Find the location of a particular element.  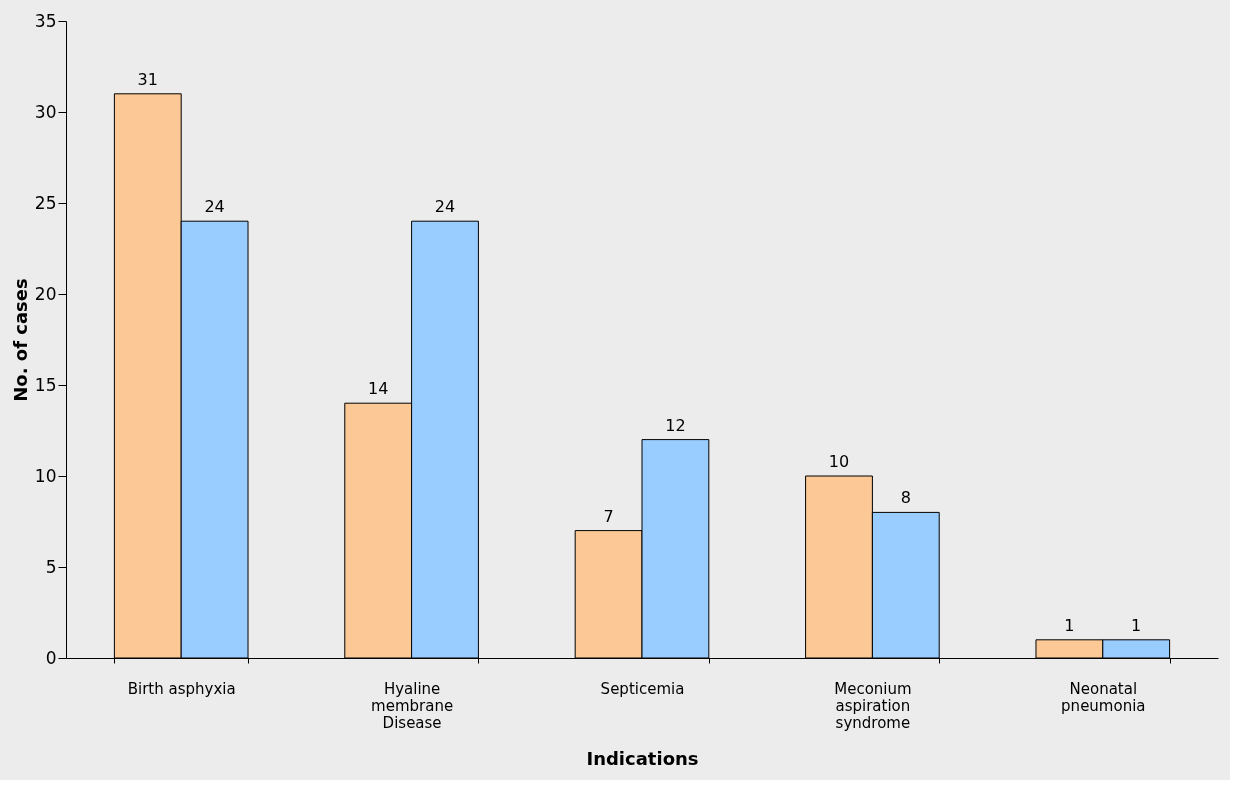

y-tick-label: 15 is located at coordinates (45, 384).